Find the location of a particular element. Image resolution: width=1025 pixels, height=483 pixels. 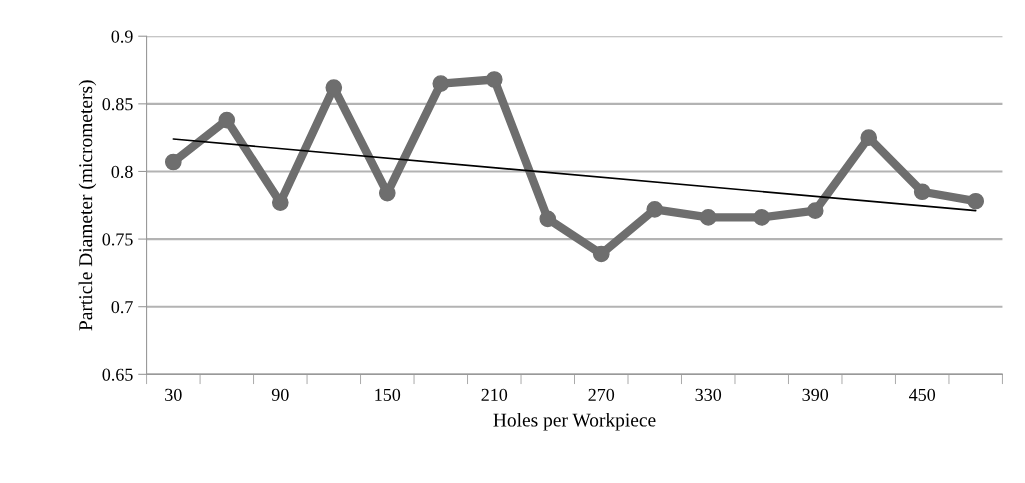

x-tick-label: 270 is located at coordinates (601, 394).